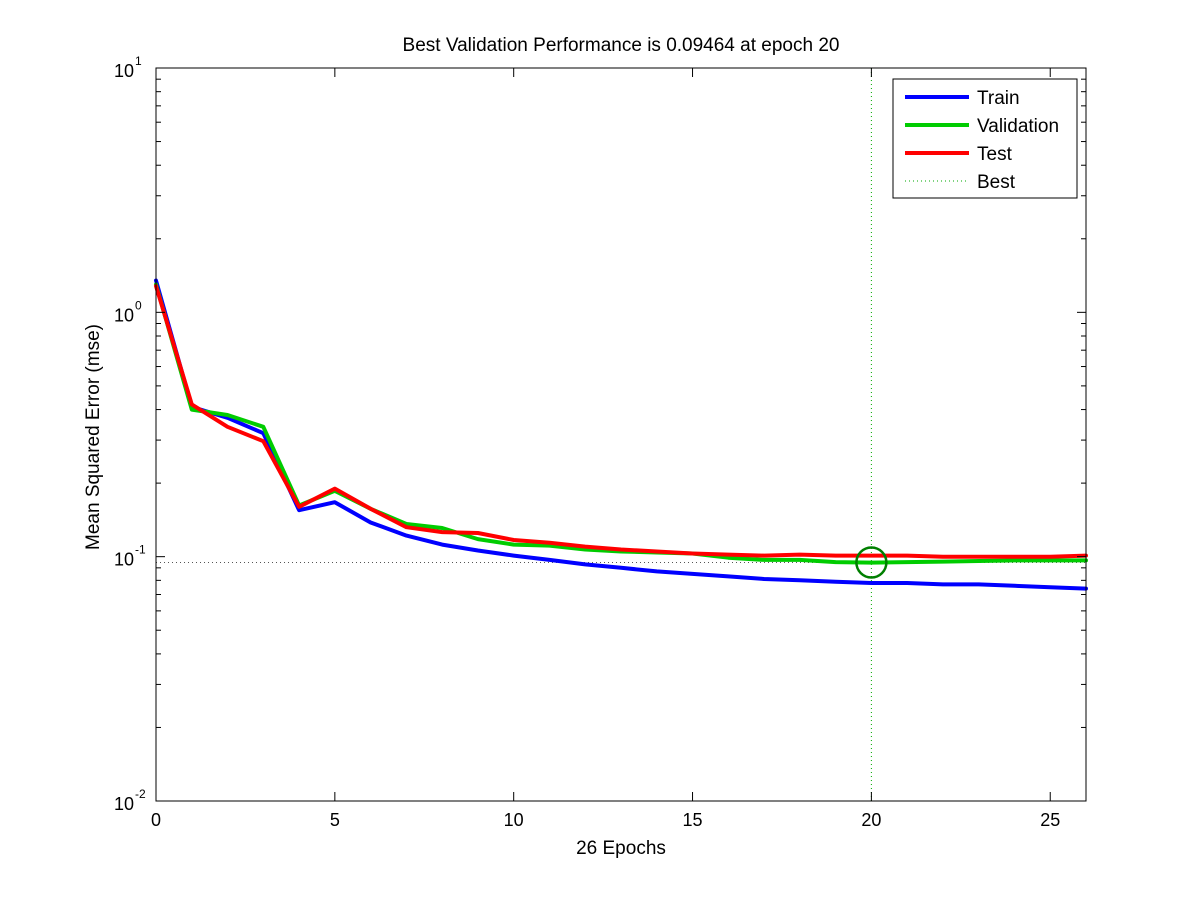  What do you see at coordinates (621, 848) in the screenshot?
I see `x-axis-title: 26 Epochs` at bounding box center [621, 848].